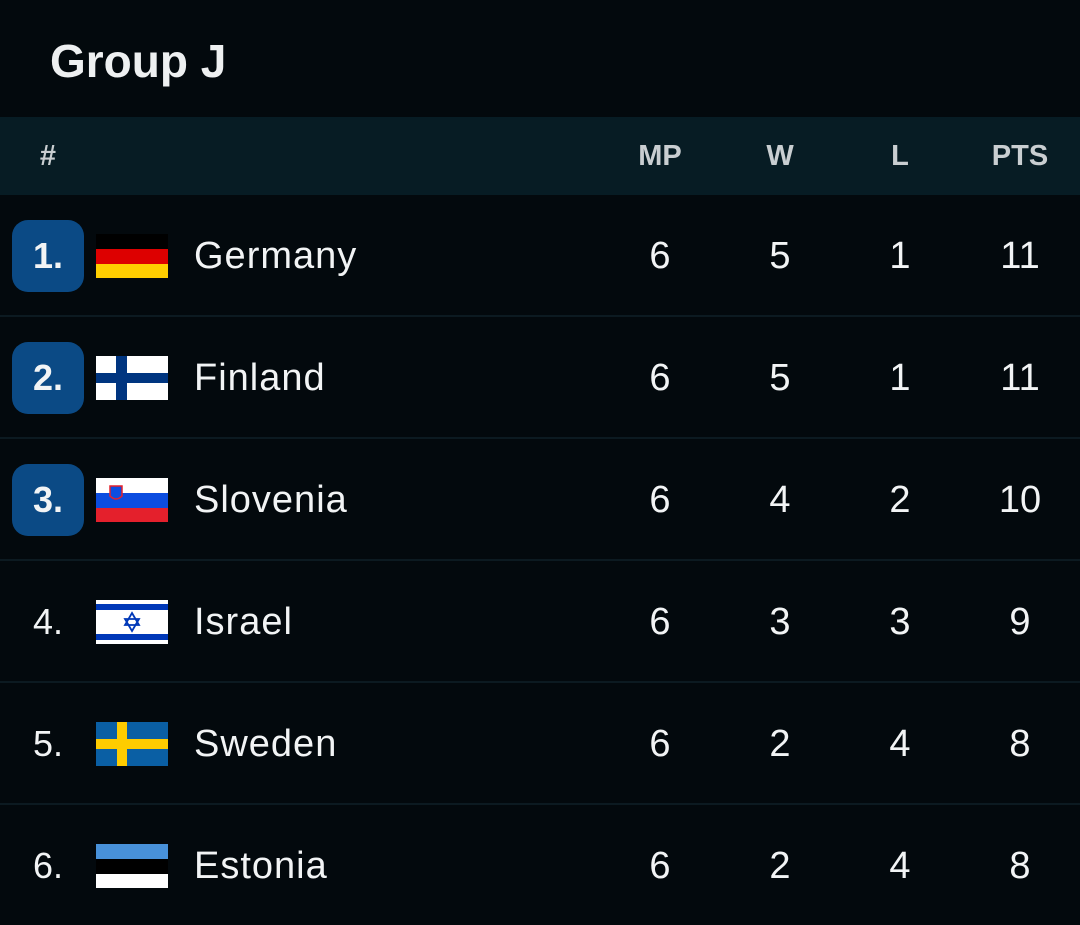 This screenshot has width=1080, height=925. I want to click on stat-pts: 9, so click(1020, 622).